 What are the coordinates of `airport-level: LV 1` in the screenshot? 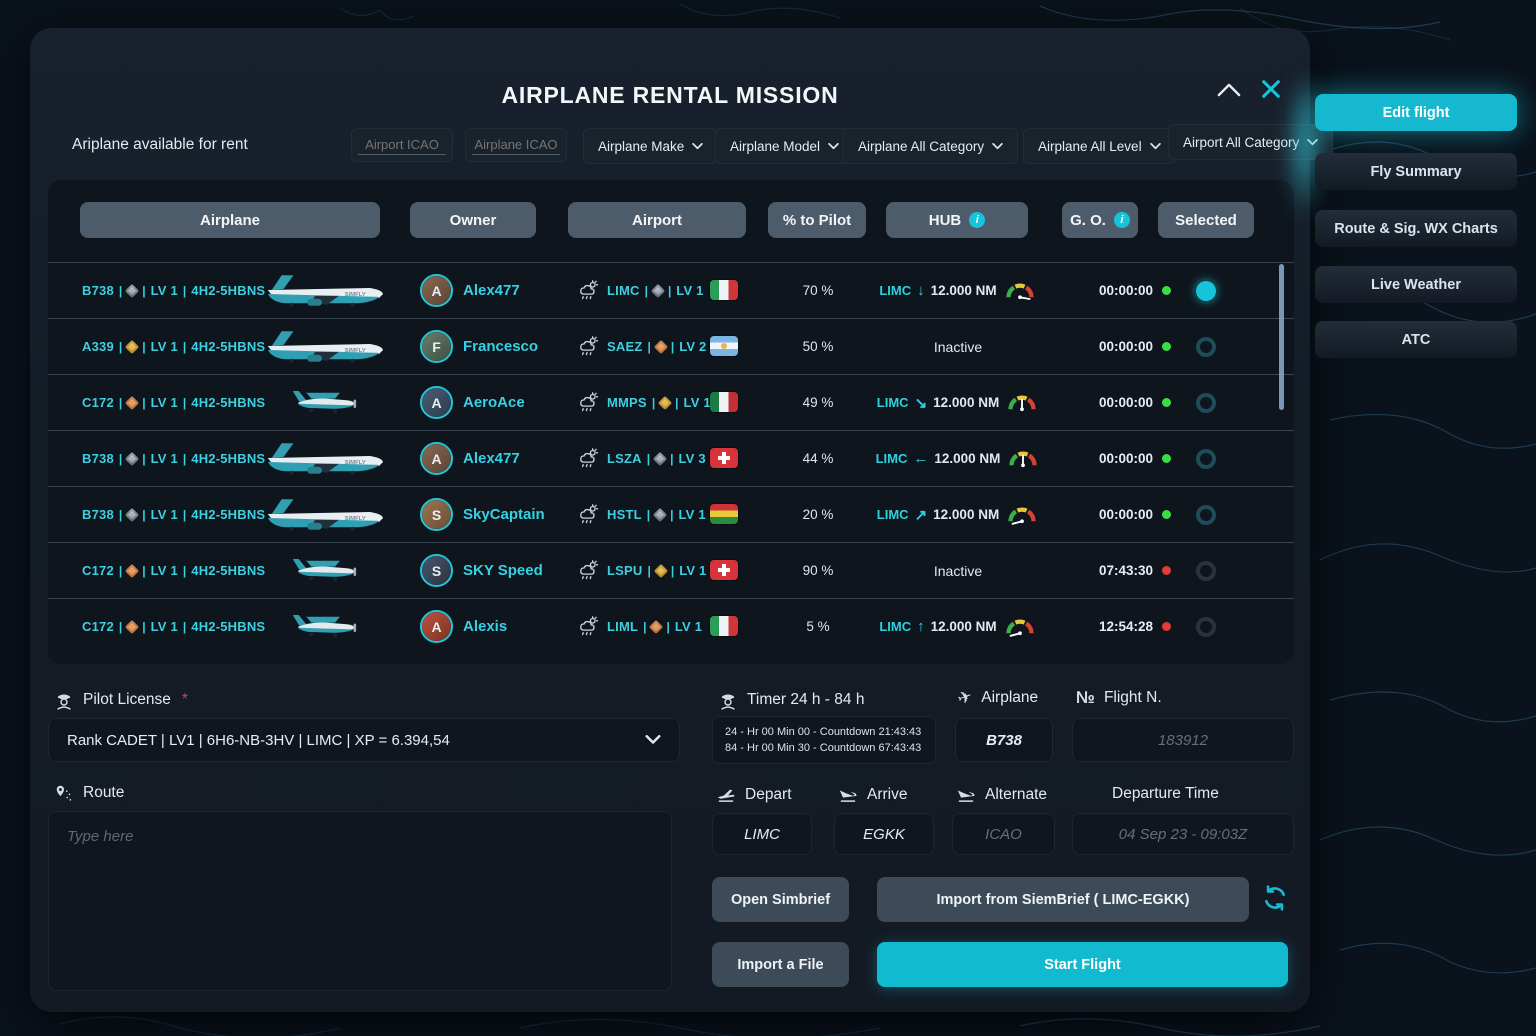 It's located at (690, 290).